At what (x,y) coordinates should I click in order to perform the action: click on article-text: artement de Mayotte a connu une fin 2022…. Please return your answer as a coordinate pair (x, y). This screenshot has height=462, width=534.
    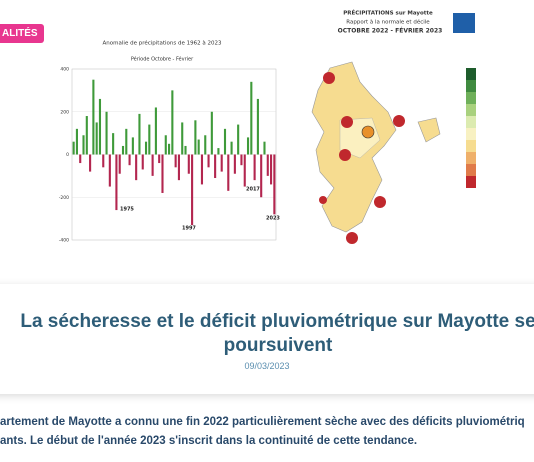
    Looking at the image, I should click on (262, 422).